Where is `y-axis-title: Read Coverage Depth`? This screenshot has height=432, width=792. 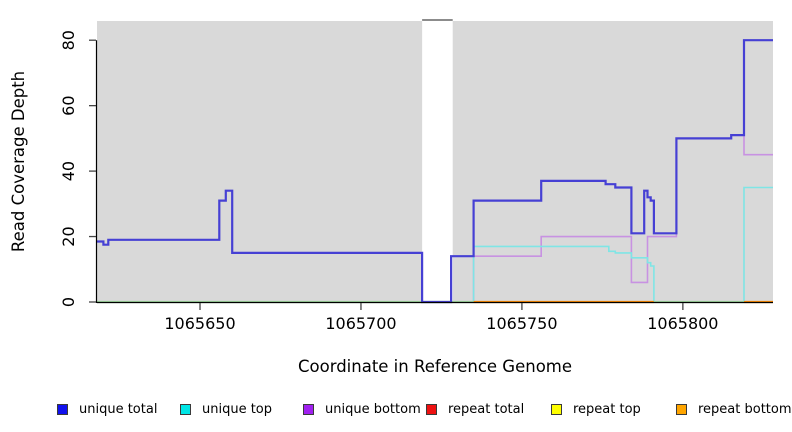
y-axis-title: Read Coverage Depth is located at coordinates (18, 161).